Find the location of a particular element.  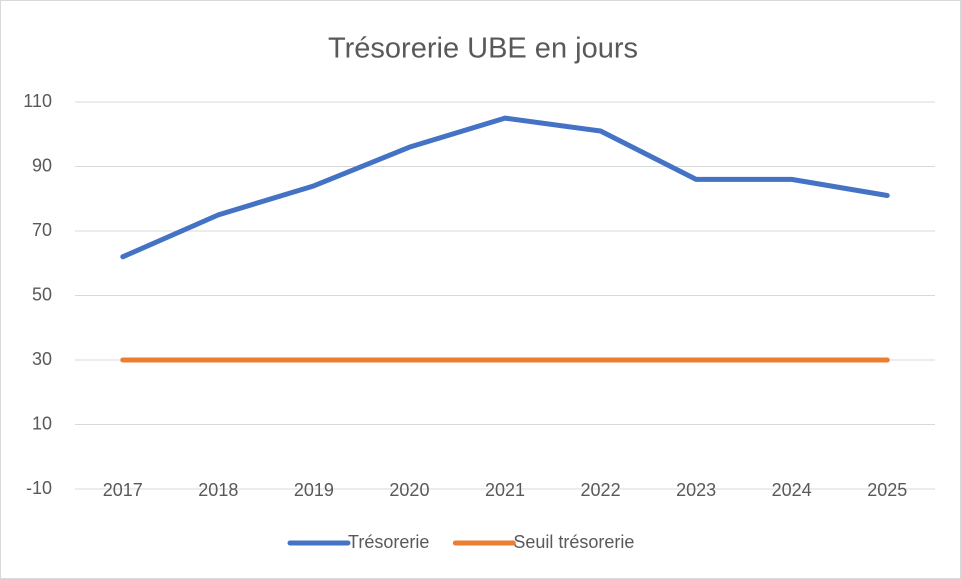

x-tick-label: 2025 is located at coordinates (887, 490).